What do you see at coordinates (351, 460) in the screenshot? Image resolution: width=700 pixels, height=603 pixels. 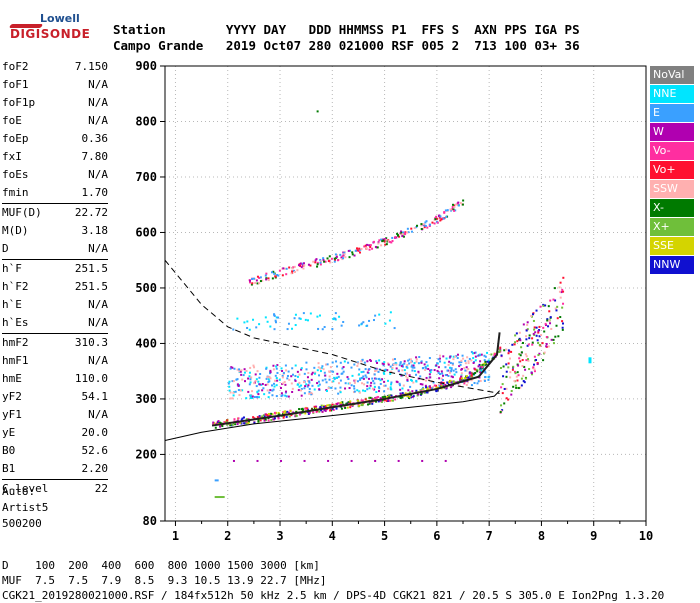 I see `echo-point-isolated` at bounding box center [351, 460].